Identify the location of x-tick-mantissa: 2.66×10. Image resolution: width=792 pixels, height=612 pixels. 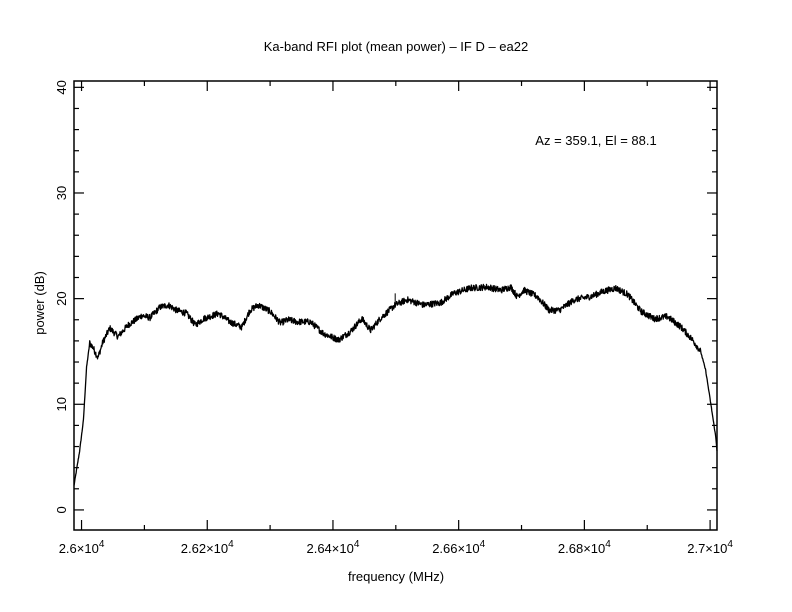
(455, 548).